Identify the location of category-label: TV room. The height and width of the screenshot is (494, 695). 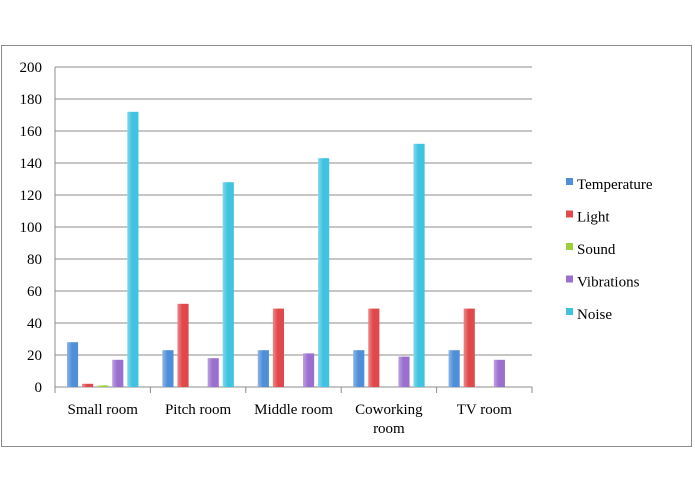
(484, 410).